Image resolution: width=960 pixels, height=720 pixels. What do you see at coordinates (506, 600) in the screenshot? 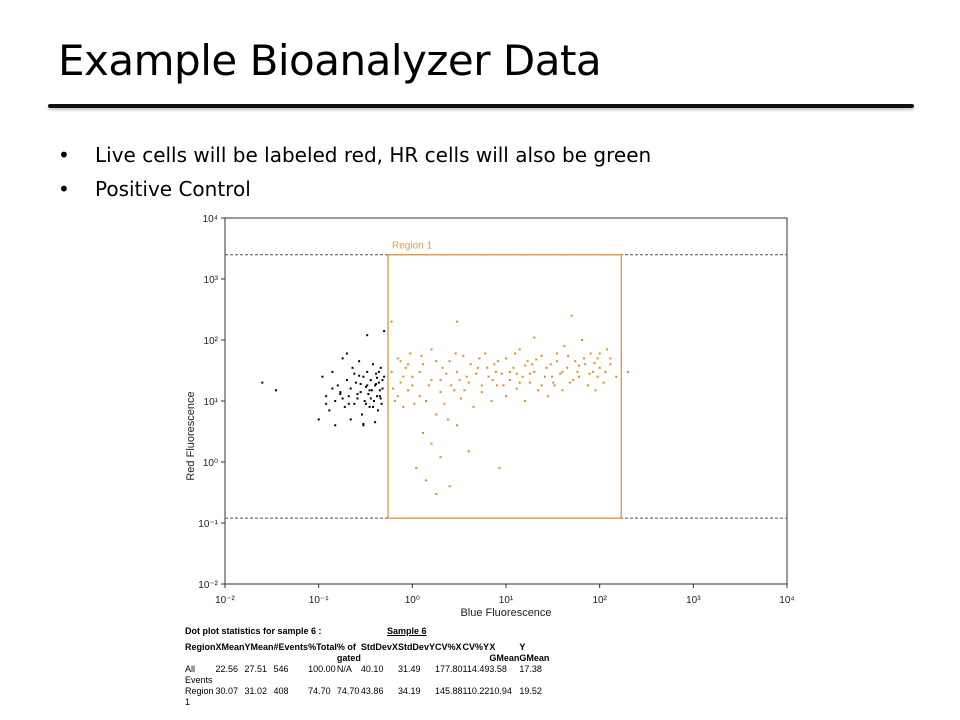
I see `x-tick-label: 10¹` at bounding box center [506, 600].